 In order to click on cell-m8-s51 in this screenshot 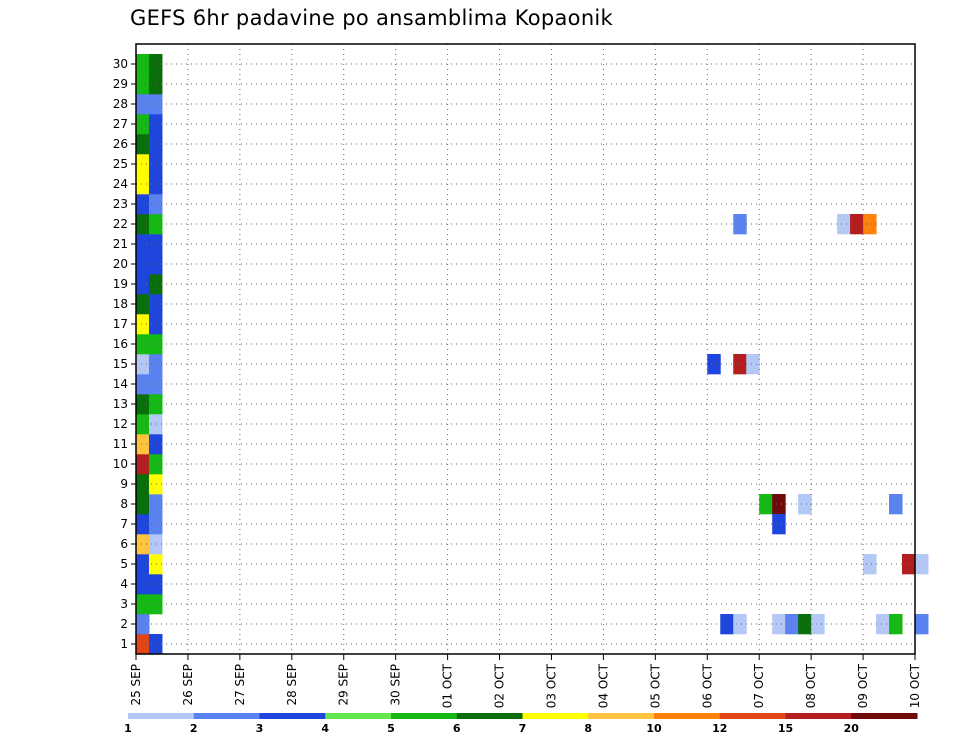, I will do `click(805, 504)`.